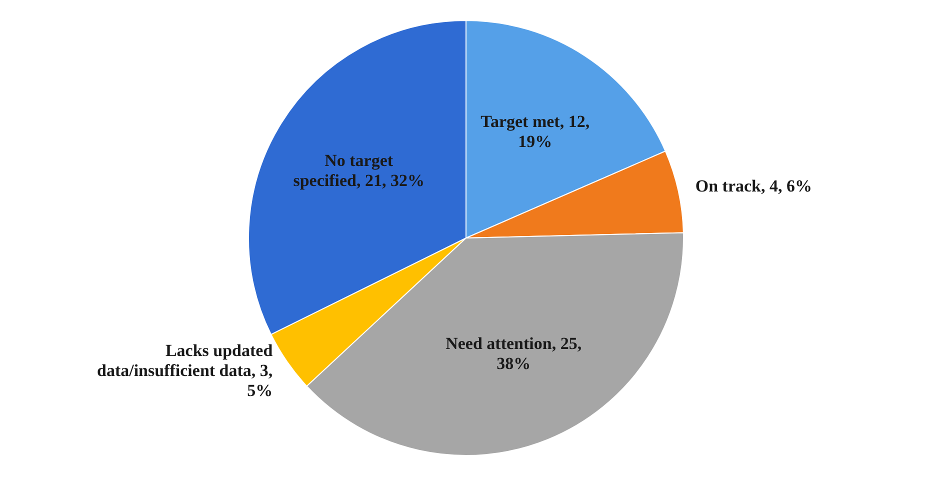 Image resolution: width=932 pixels, height=486 pixels. What do you see at coordinates (514, 354) in the screenshot?
I see `slice-label: Need attention, 25, 38%` at bounding box center [514, 354].